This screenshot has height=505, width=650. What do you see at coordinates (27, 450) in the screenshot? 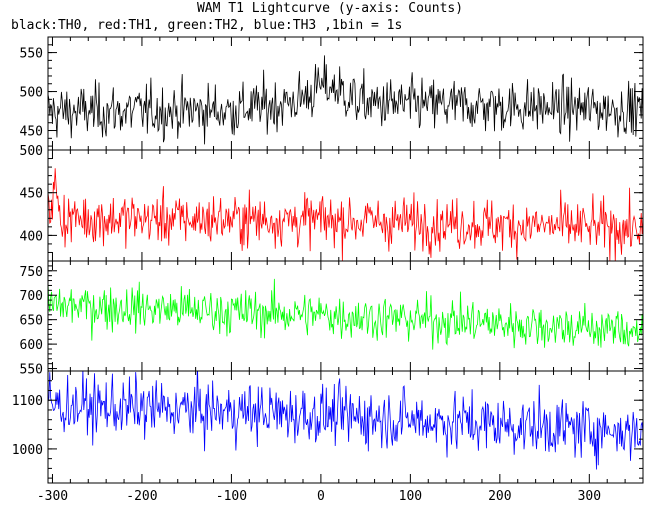
I see `y-tick-label: 1000` at bounding box center [27, 450].